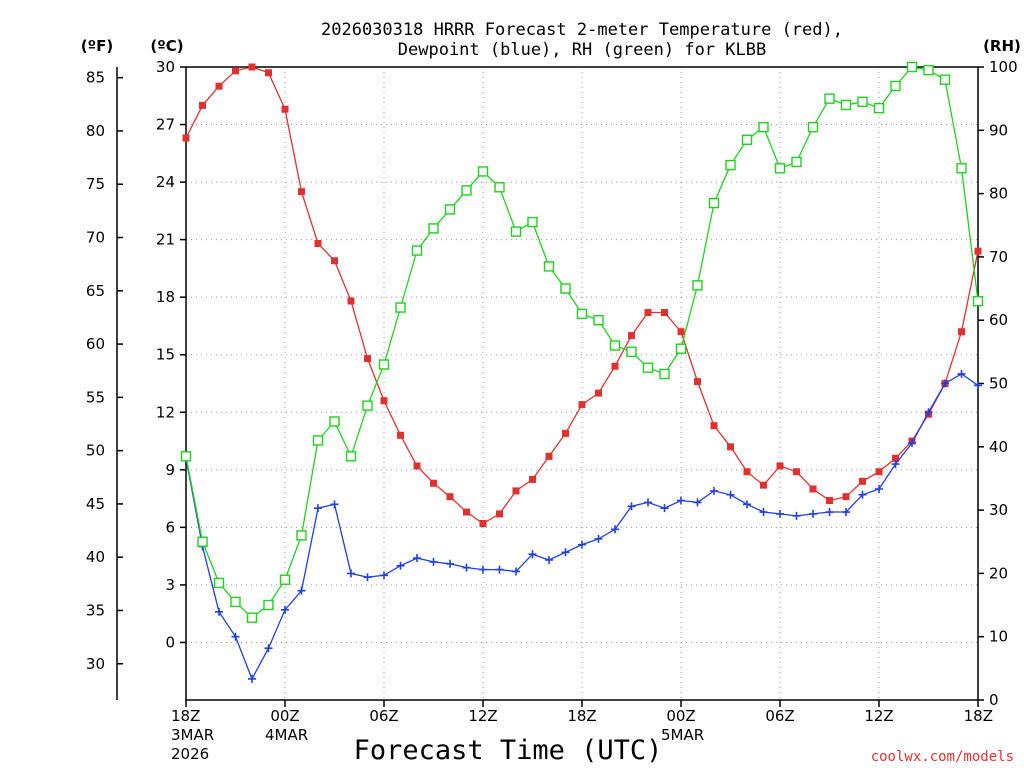  Describe the element at coordinates (95, 291) in the screenshot. I see `fahrenheit-tick-label: 65` at that location.